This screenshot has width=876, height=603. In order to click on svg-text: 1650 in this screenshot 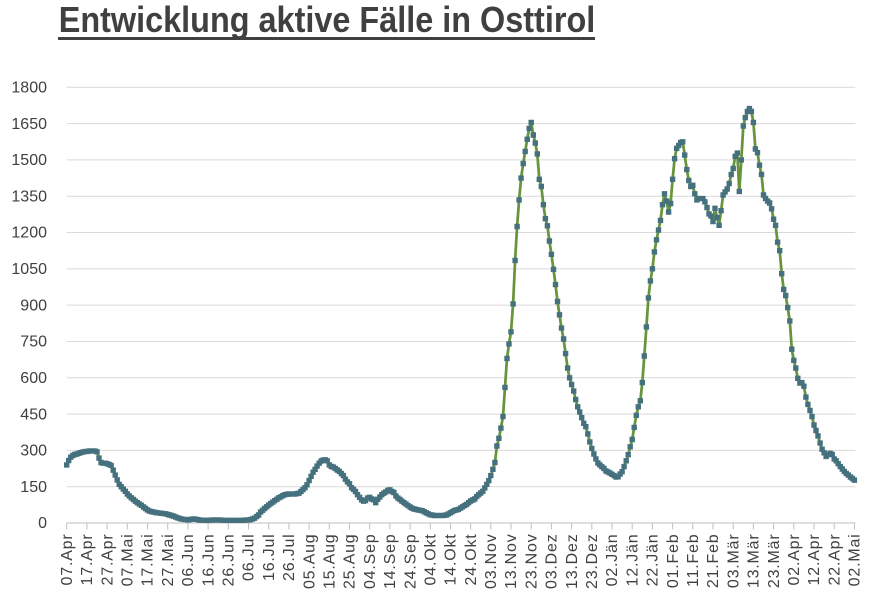, I will do `click(29, 124)`.